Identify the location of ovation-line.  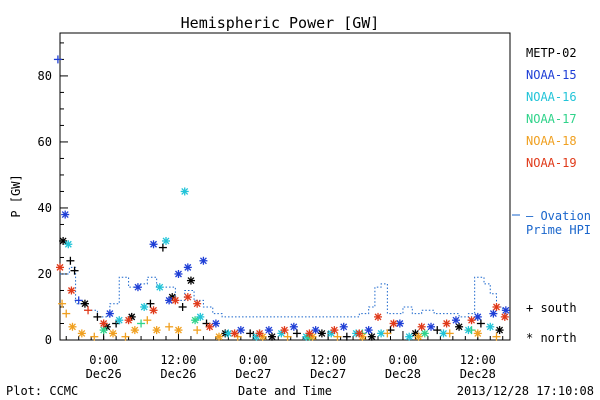
(284, 292).